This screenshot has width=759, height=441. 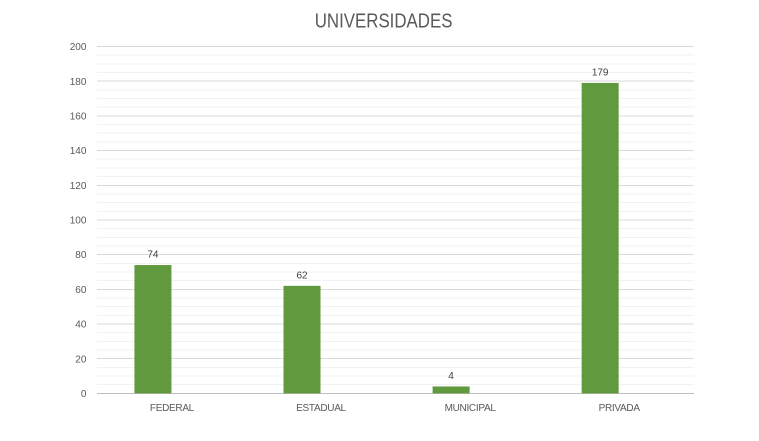 What do you see at coordinates (84, 394) in the screenshot?
I see `svg-text: 0` at bounding box center [84, 394].